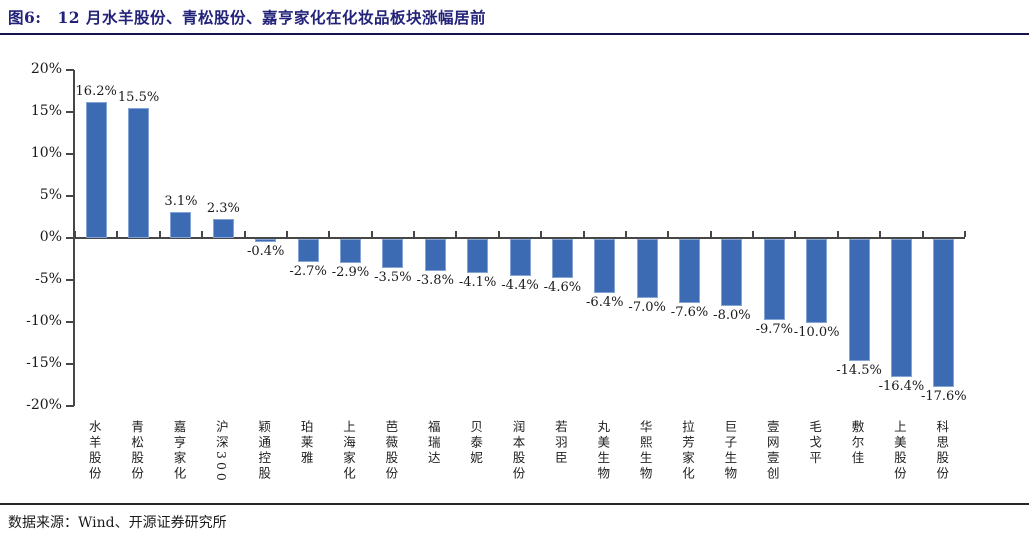 This screenshot has height=546, width=1029. I want to click on y-tick-label: 0%, so click(50, 237).